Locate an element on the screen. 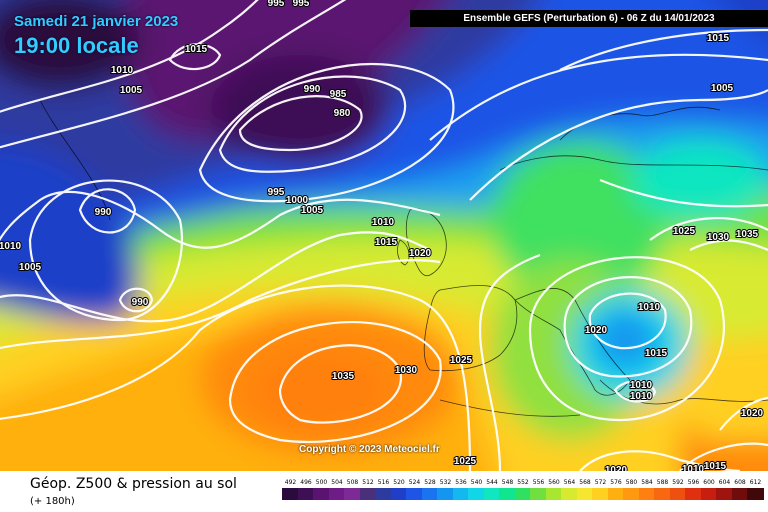  legend-tick-label: 492 is located at coordinates (290, 482).